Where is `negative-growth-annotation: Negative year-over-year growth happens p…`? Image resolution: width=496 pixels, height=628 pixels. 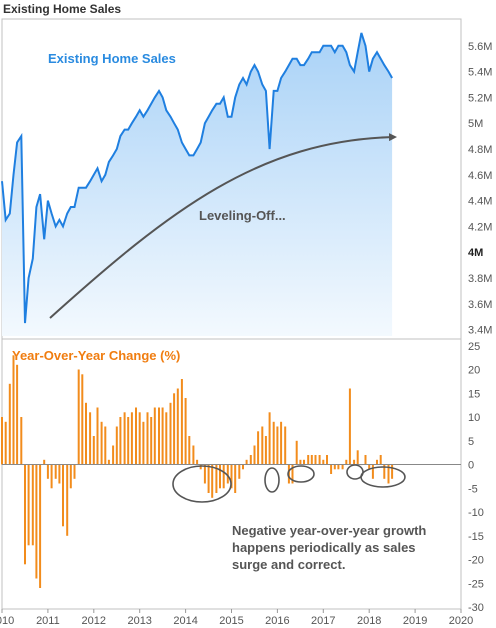 negative-growth-annotation: Negative year-over-year growth happens p… is located at coordinates (331, 547).